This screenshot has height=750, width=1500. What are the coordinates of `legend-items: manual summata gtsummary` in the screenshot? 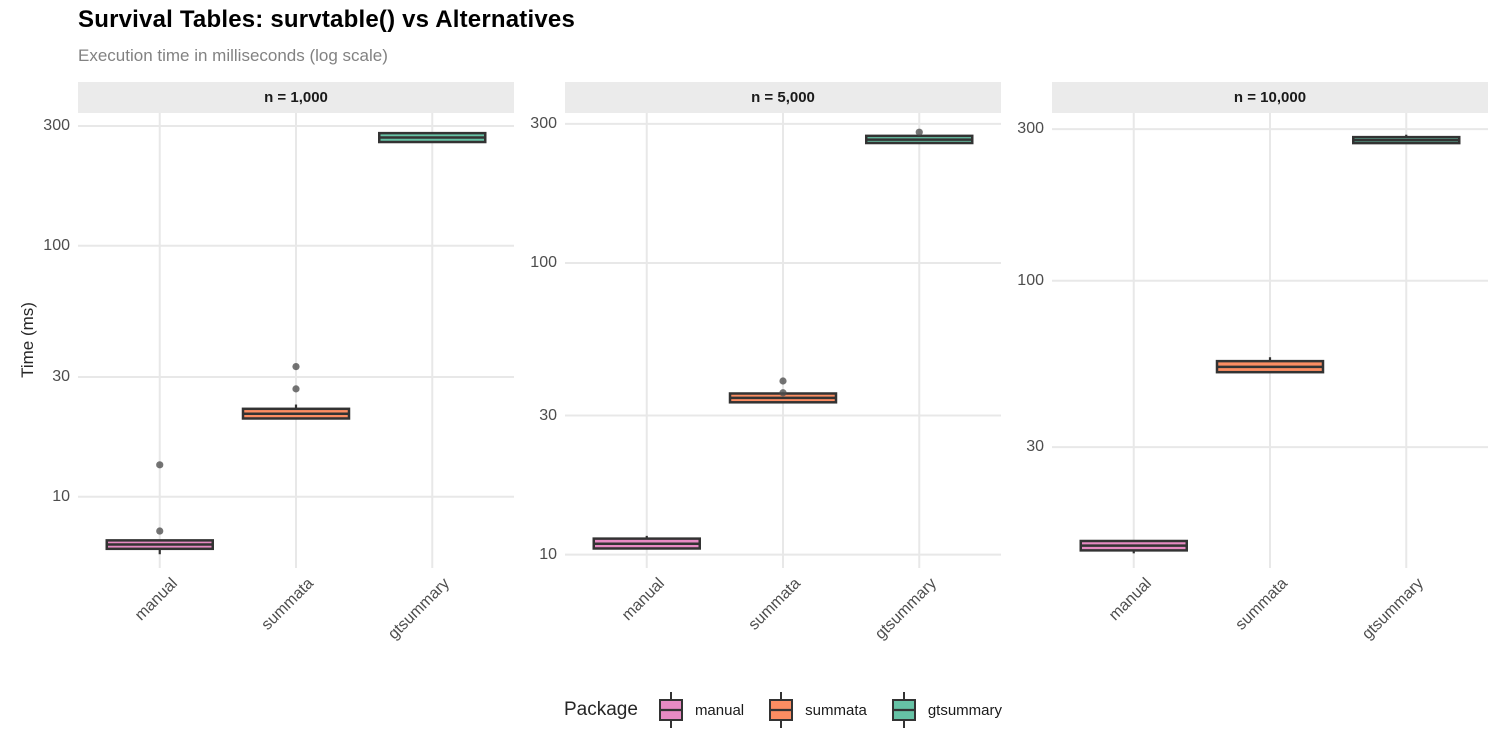 It's located at (829, 710).